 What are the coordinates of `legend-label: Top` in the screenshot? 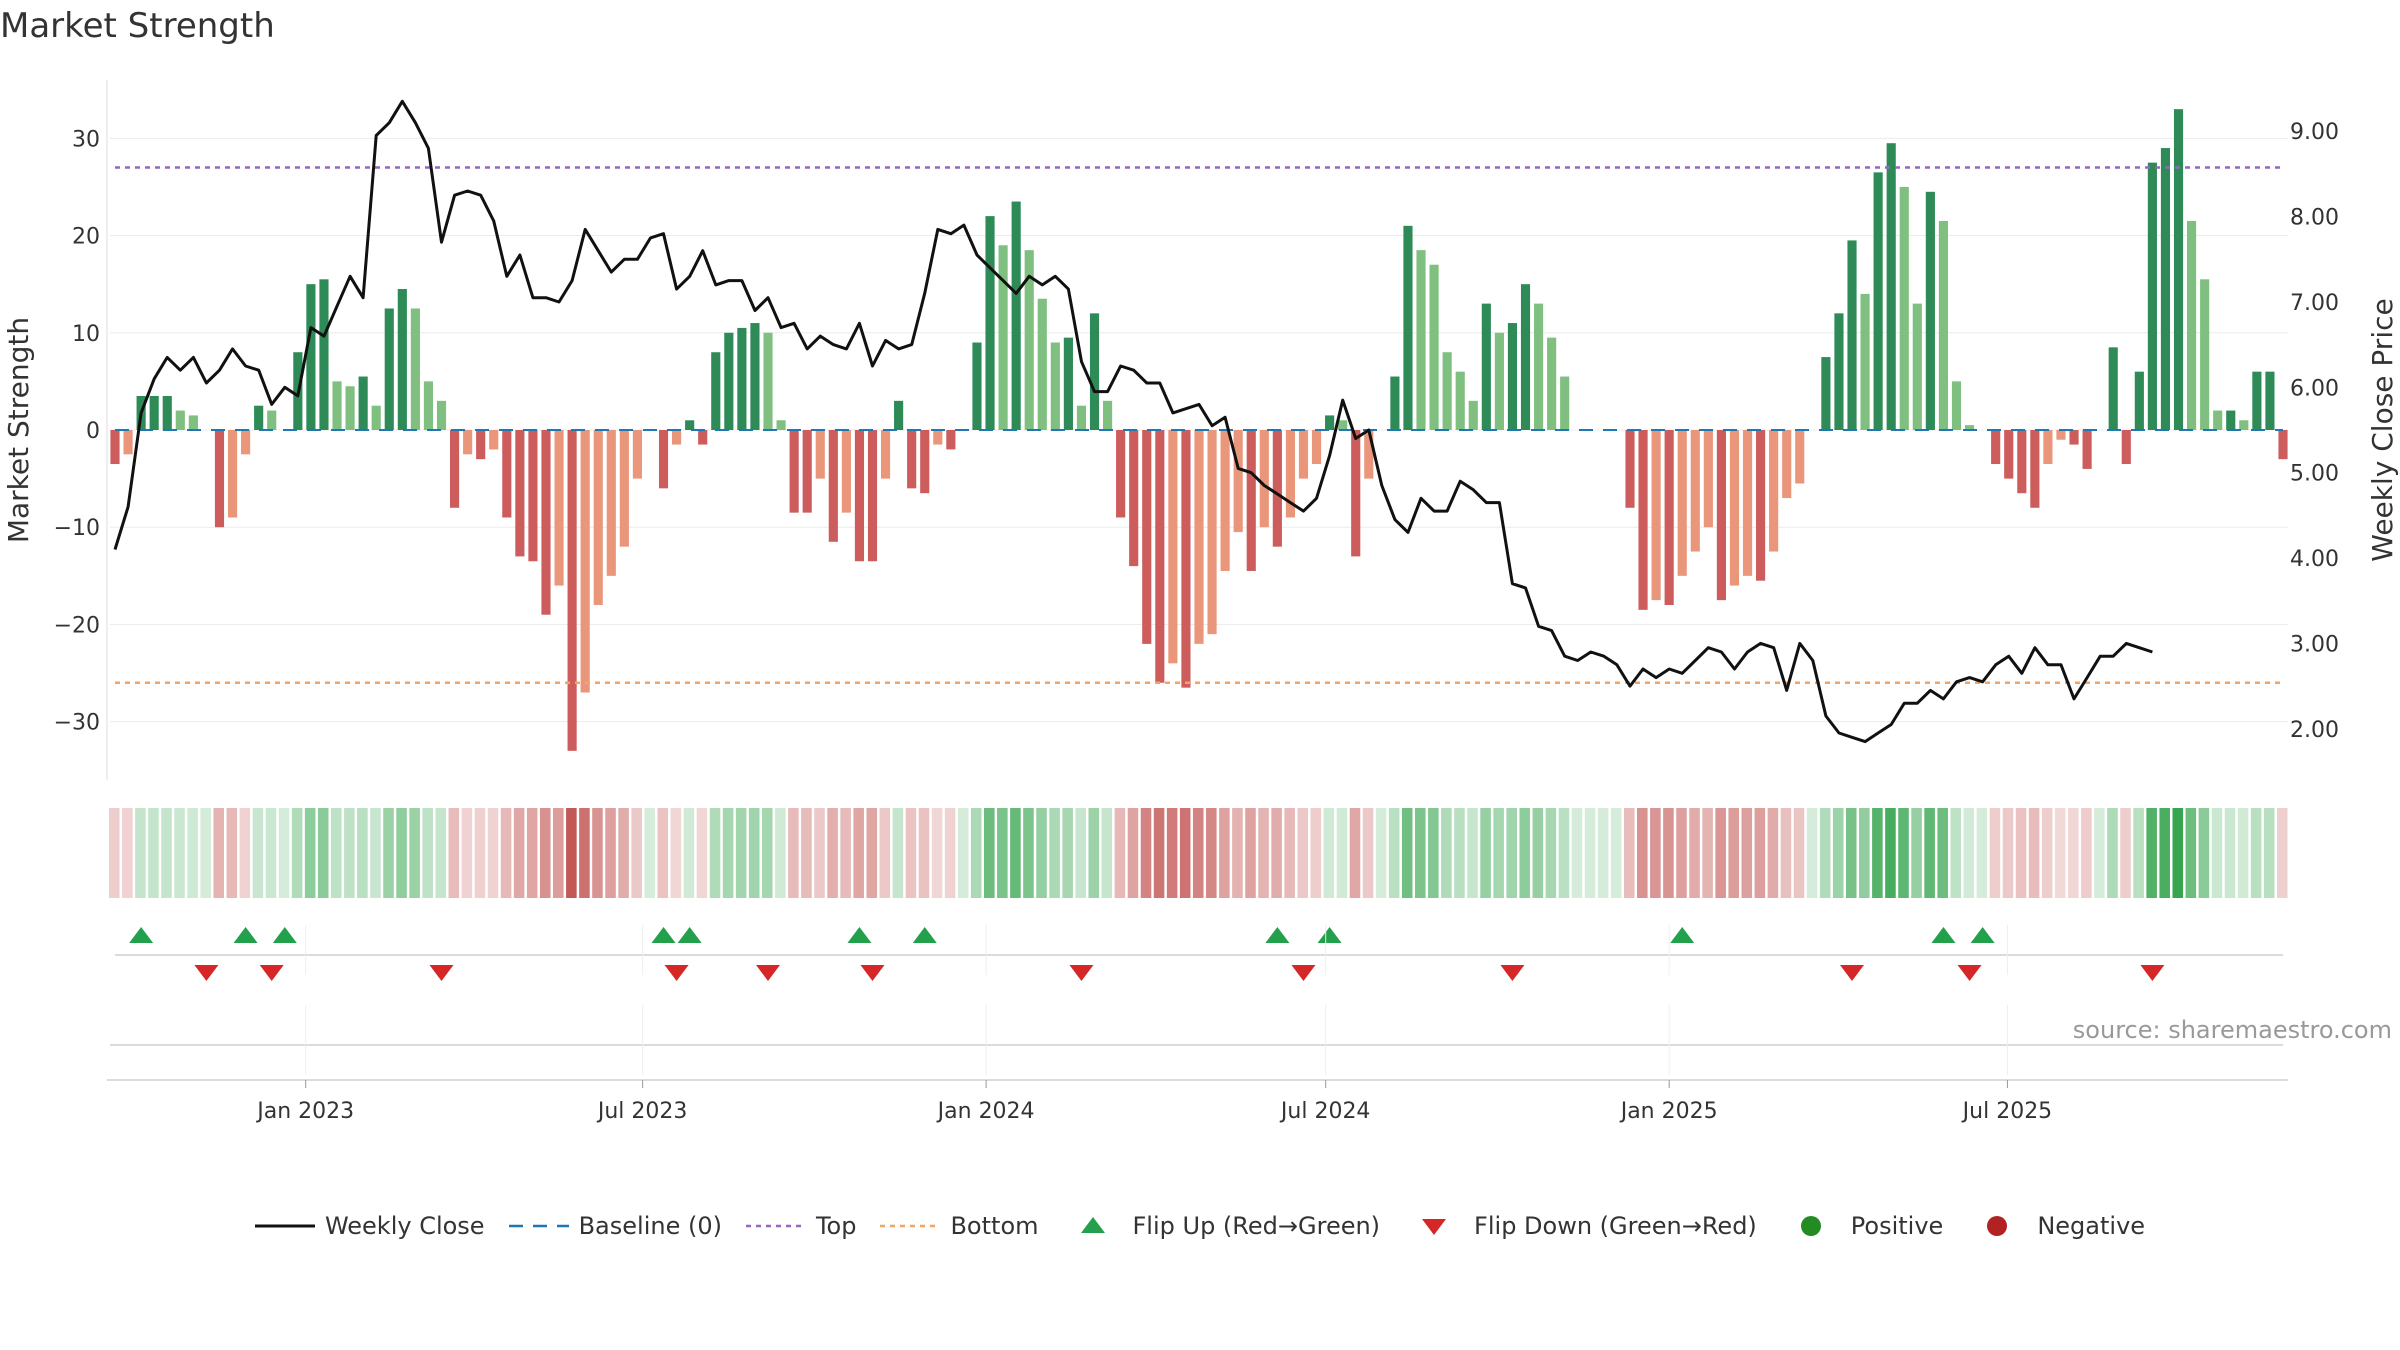 It's located at (836, 1226).